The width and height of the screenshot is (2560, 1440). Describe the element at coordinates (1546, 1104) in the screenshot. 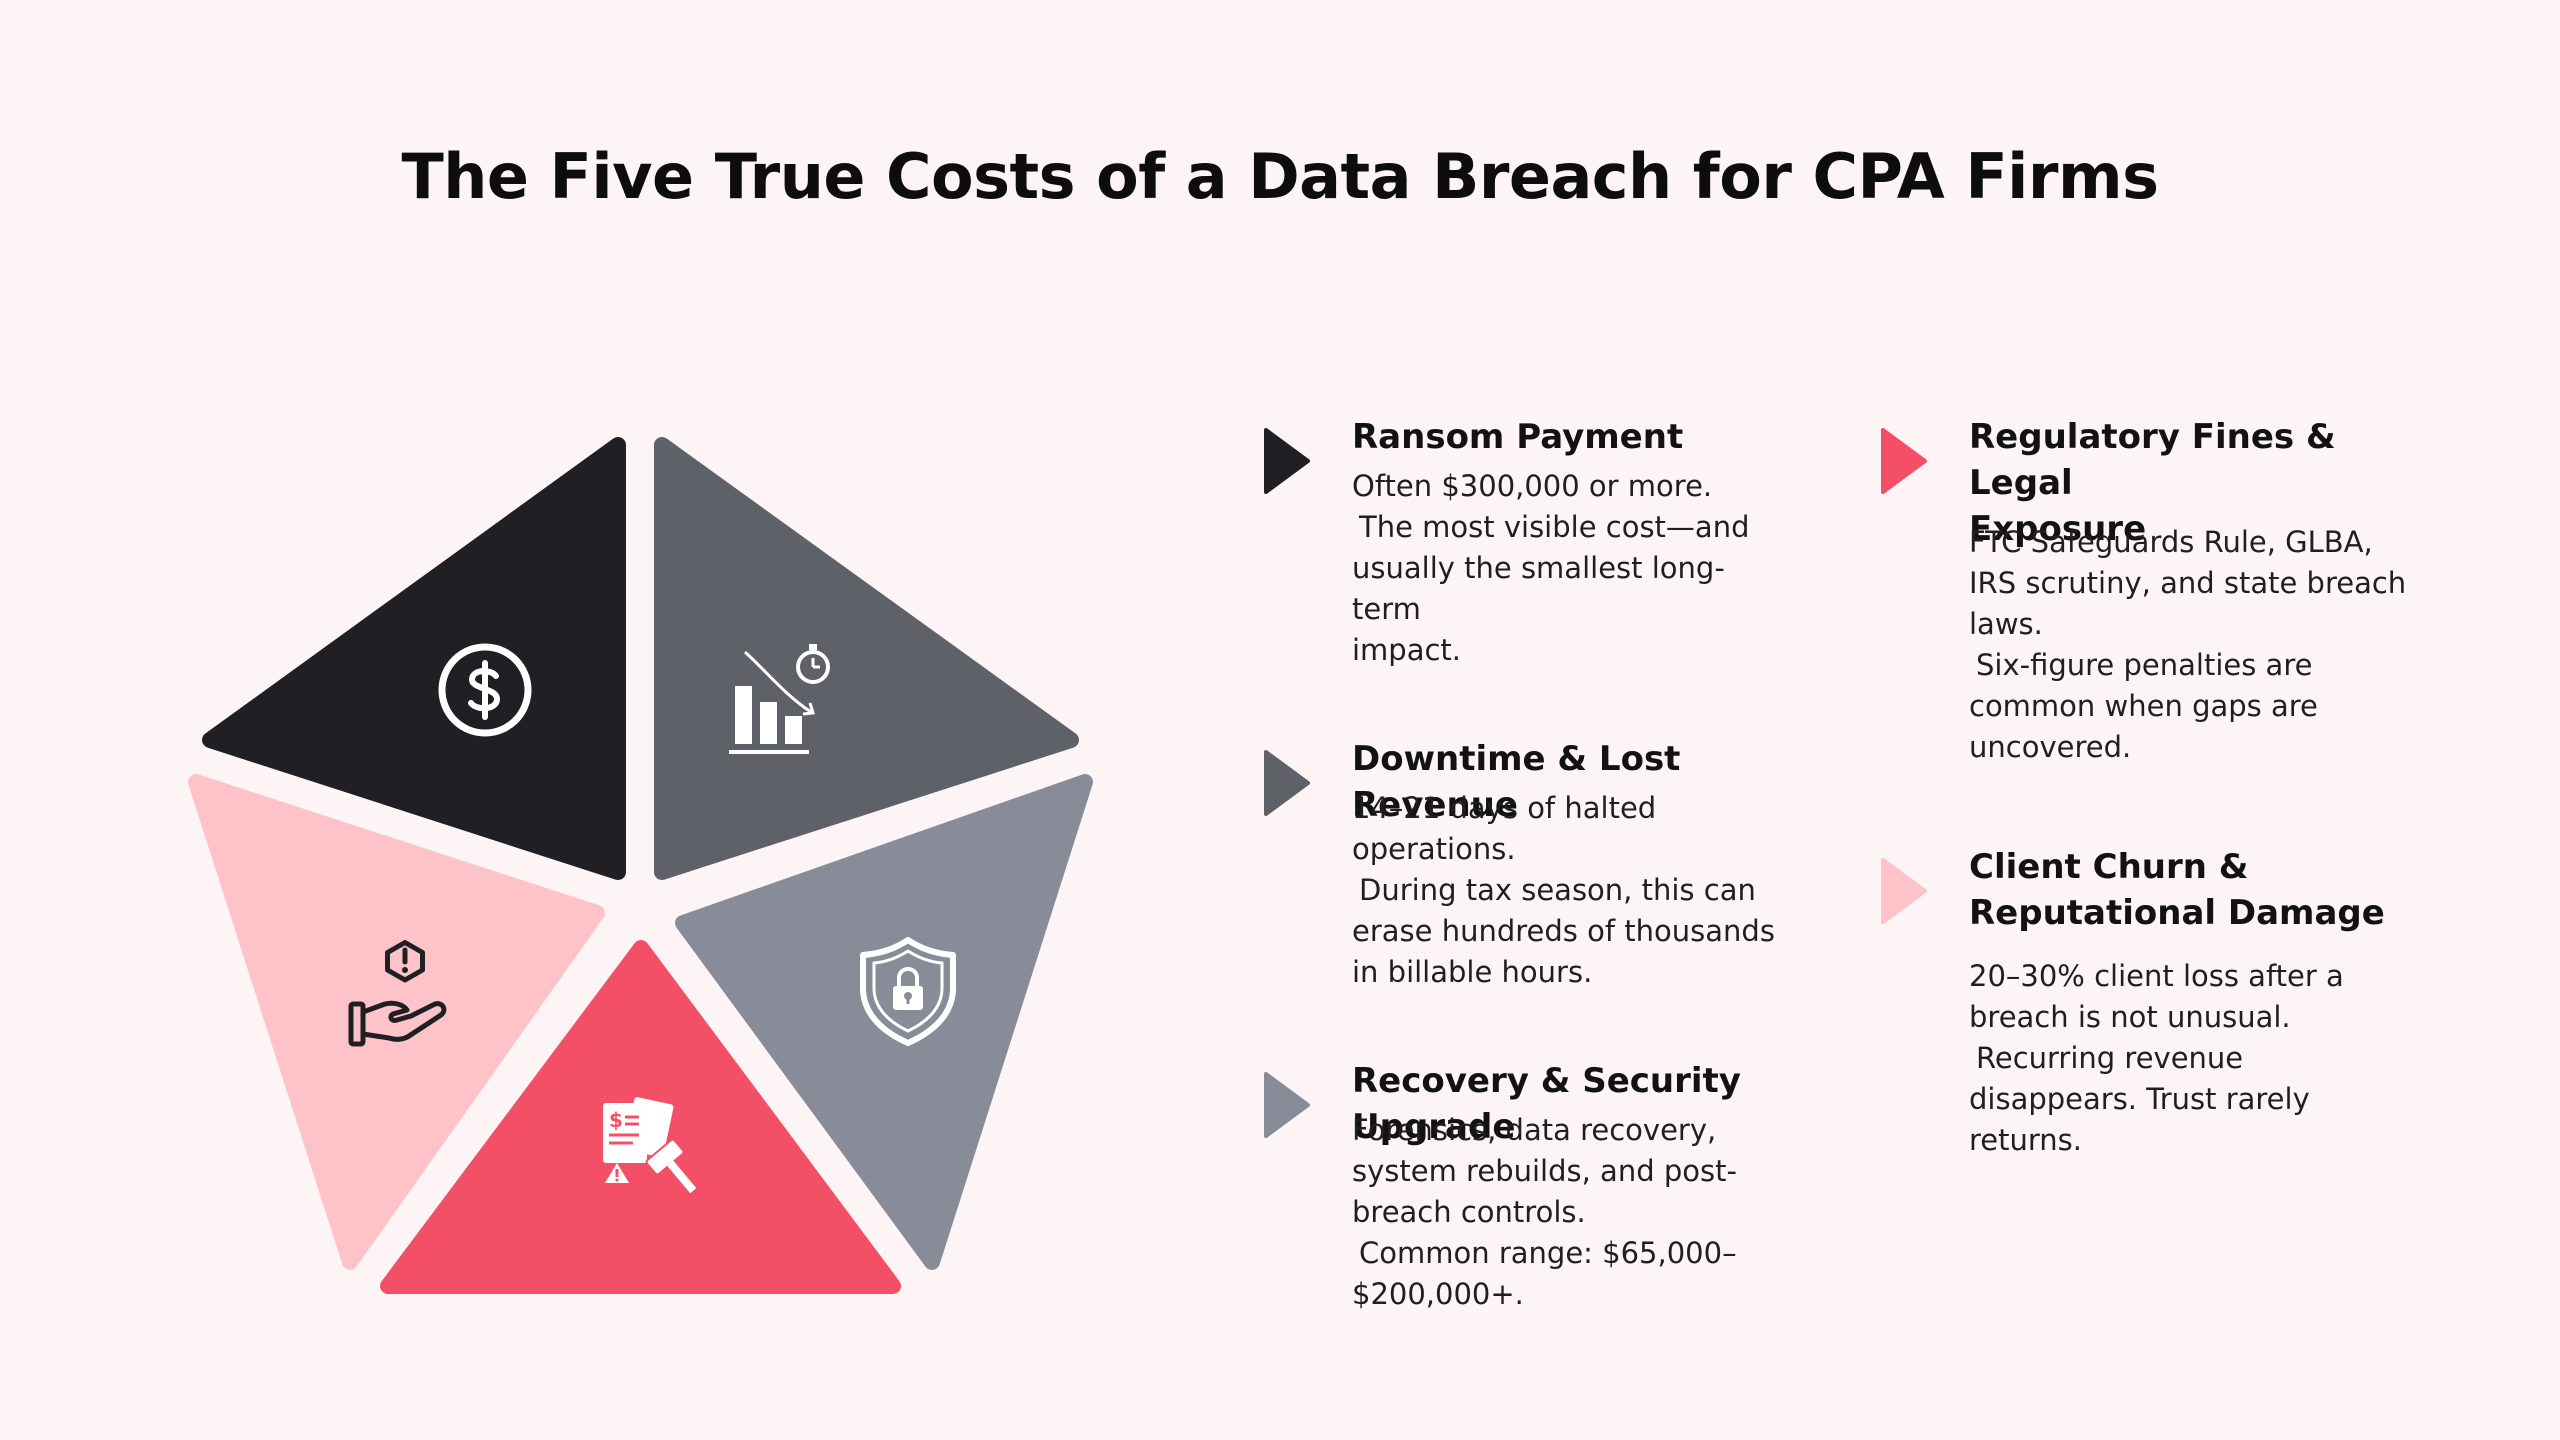

I see `item-heading: Recovery & Security Upgrade` at that location.